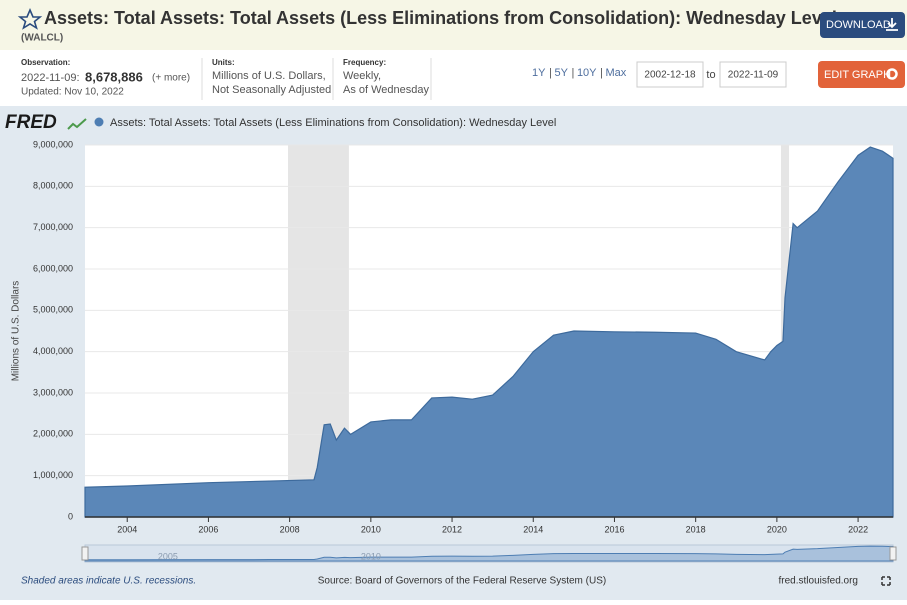 The height and width of the screenshot is (605, 907). I want to click on updated: Updated: Nov 10, 2022, so click(72, 92).